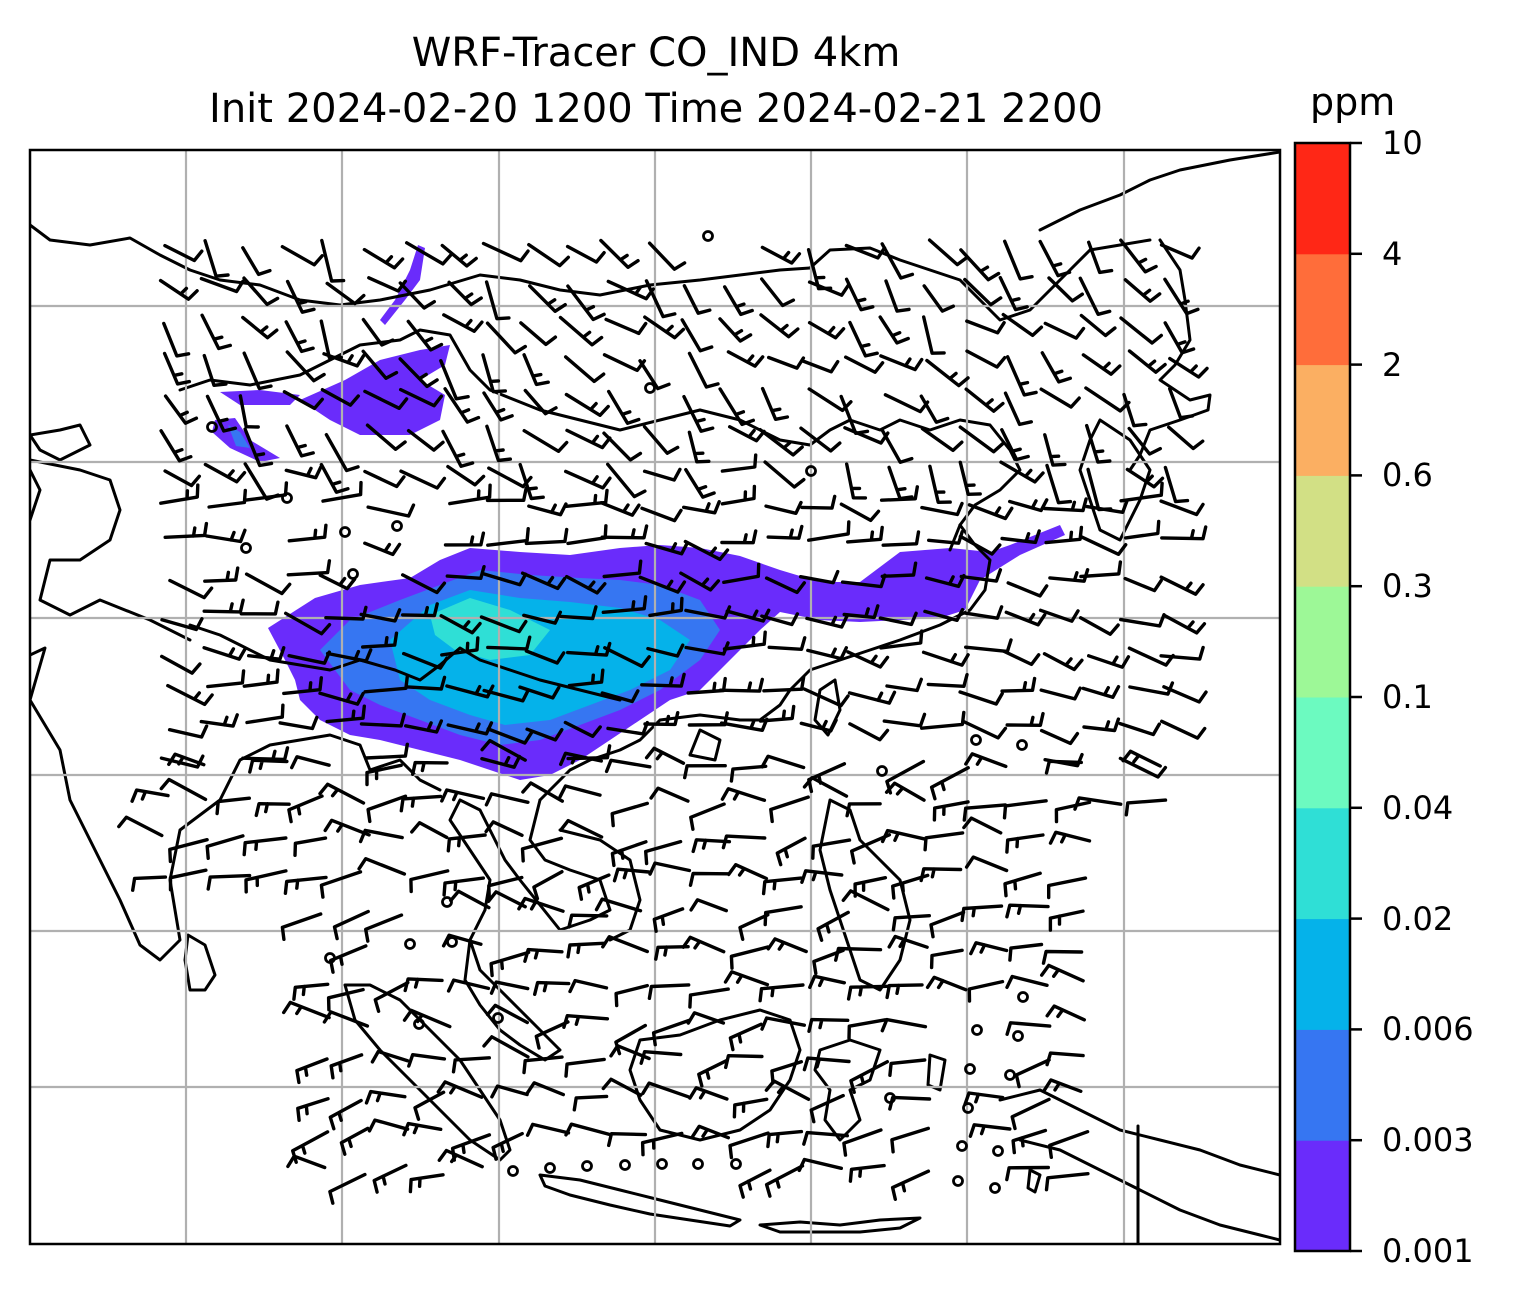  Describe the element at coordinates (1392, 364) in the screenshot. I see `colorbar-label-8: 2` at that location.